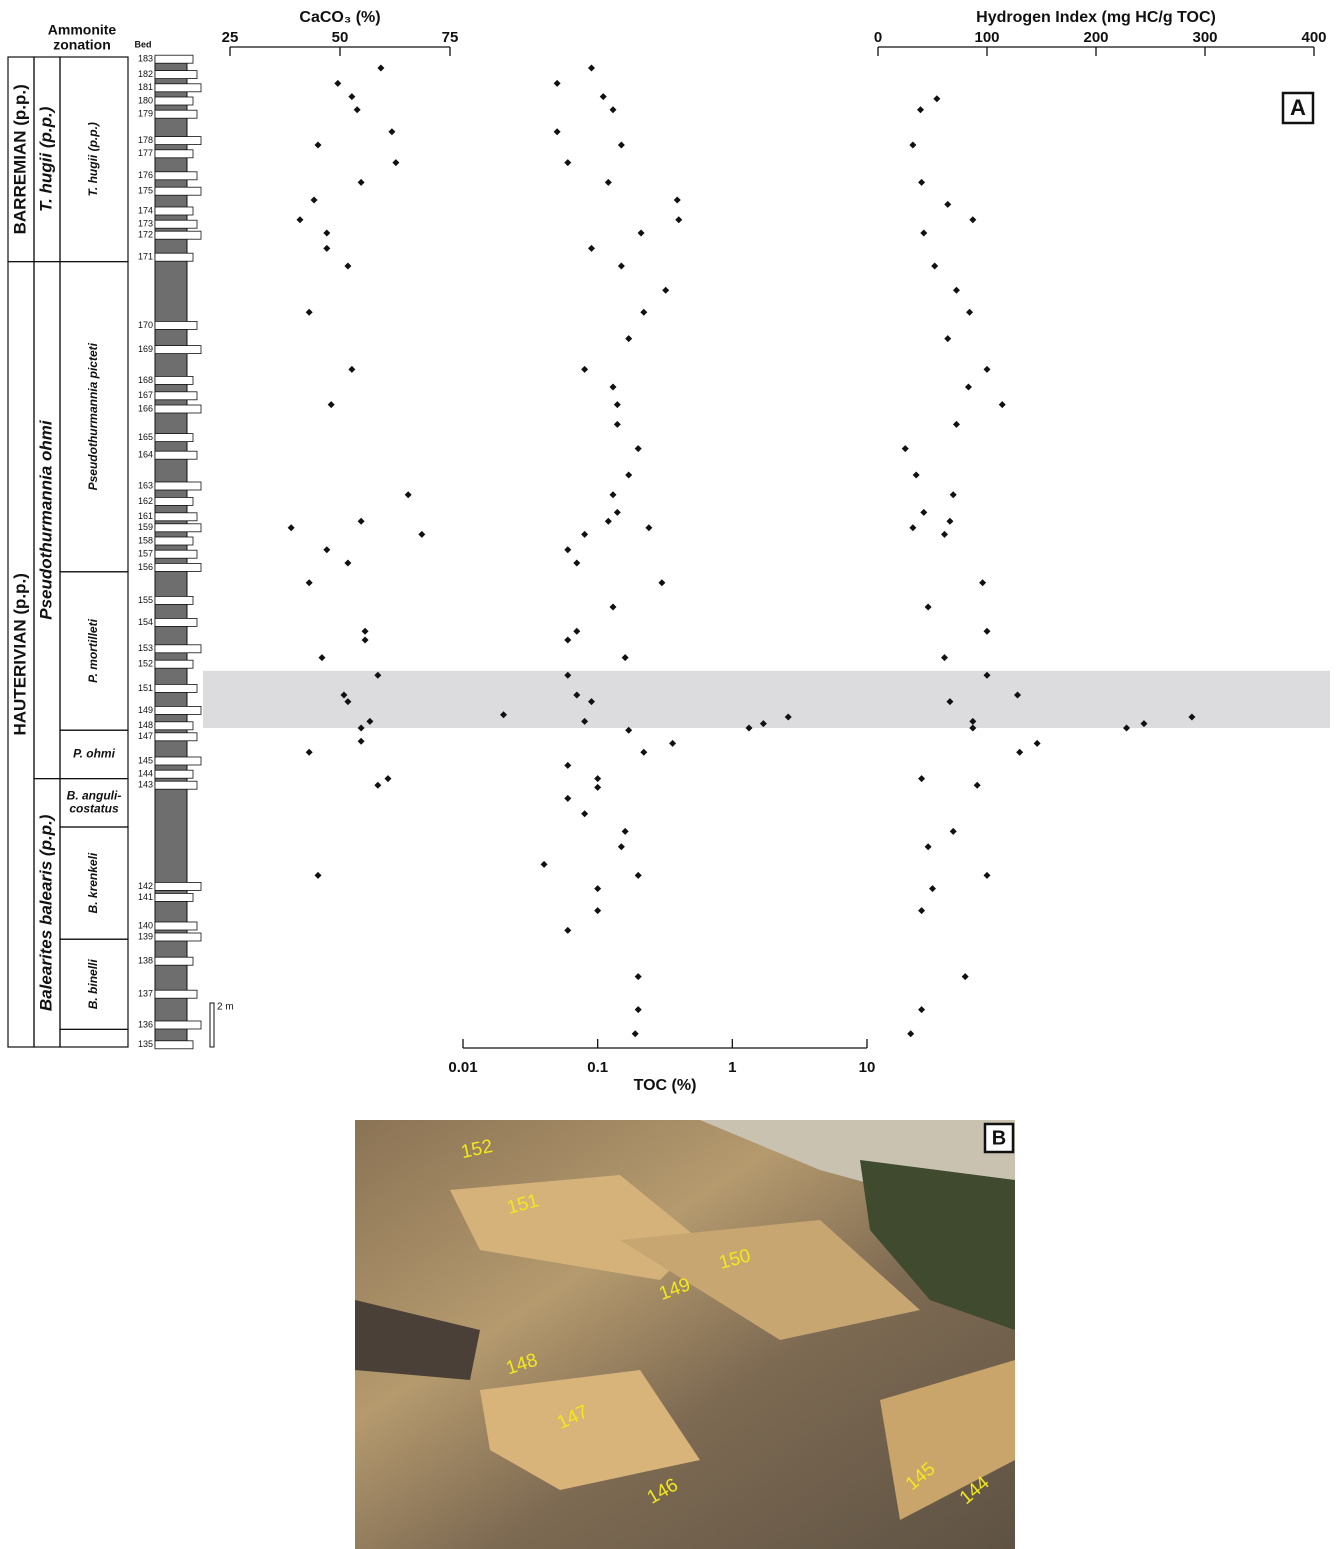 Image resolution: width=1343 pixels, height=1549 pixels. I want to click on highlight-band, so click(766, 699).